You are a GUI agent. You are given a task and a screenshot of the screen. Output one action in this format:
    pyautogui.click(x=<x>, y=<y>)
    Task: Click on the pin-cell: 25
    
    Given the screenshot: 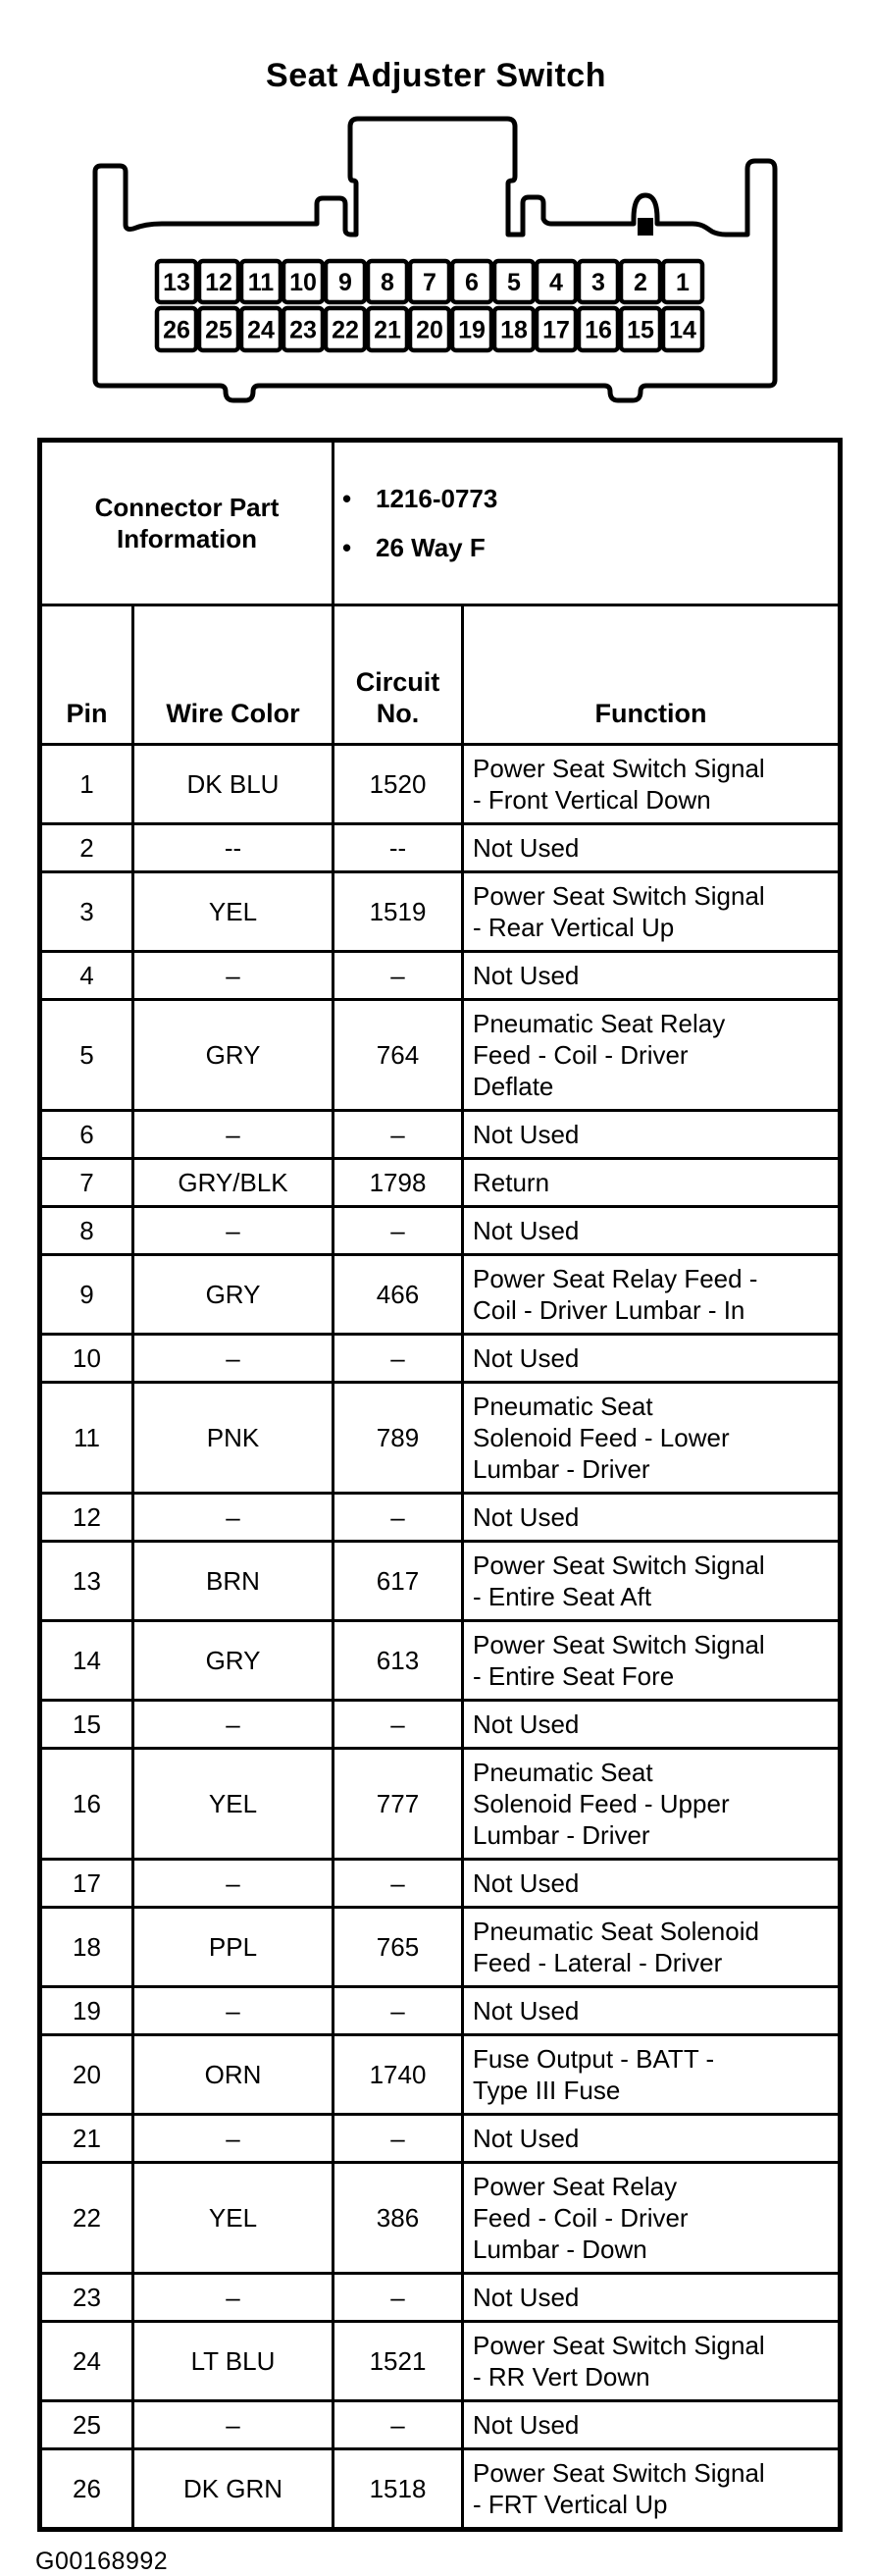 What is the action you would take?
    pyautogui.click(x=86, y=2424)
    